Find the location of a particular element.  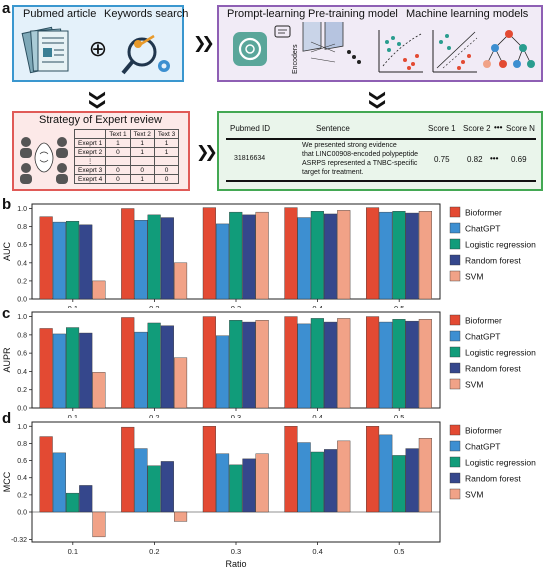

table-cell: ⋮ is located at coordinates (90, 161).